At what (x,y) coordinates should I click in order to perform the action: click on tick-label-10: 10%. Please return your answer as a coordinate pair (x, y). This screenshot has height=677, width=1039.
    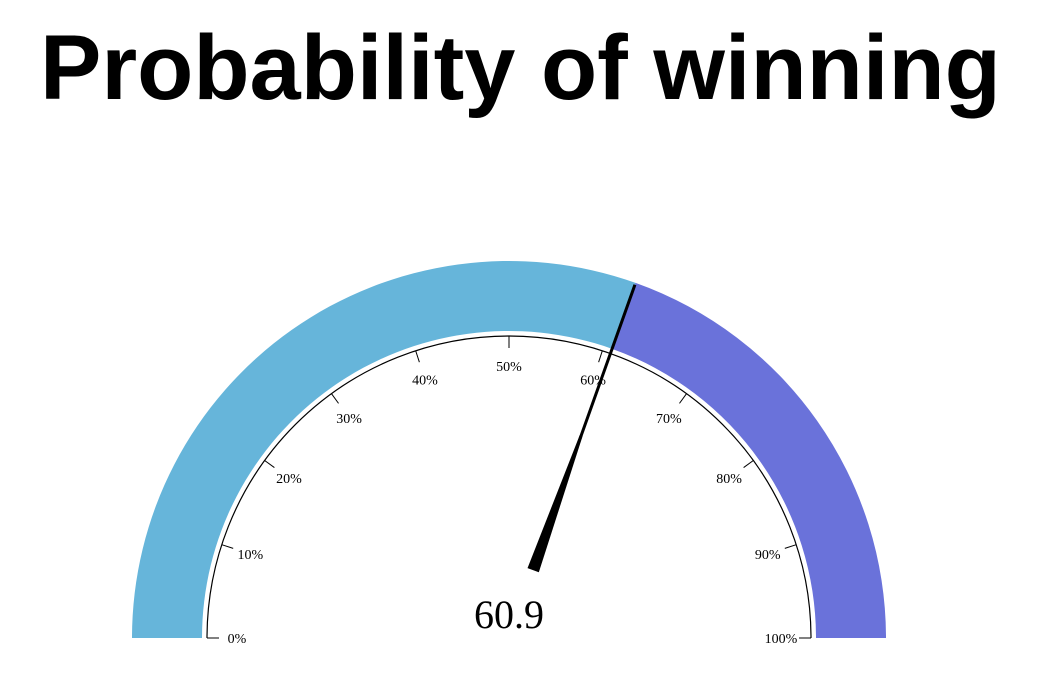
    Looking at the image, I should click on (250, 555).